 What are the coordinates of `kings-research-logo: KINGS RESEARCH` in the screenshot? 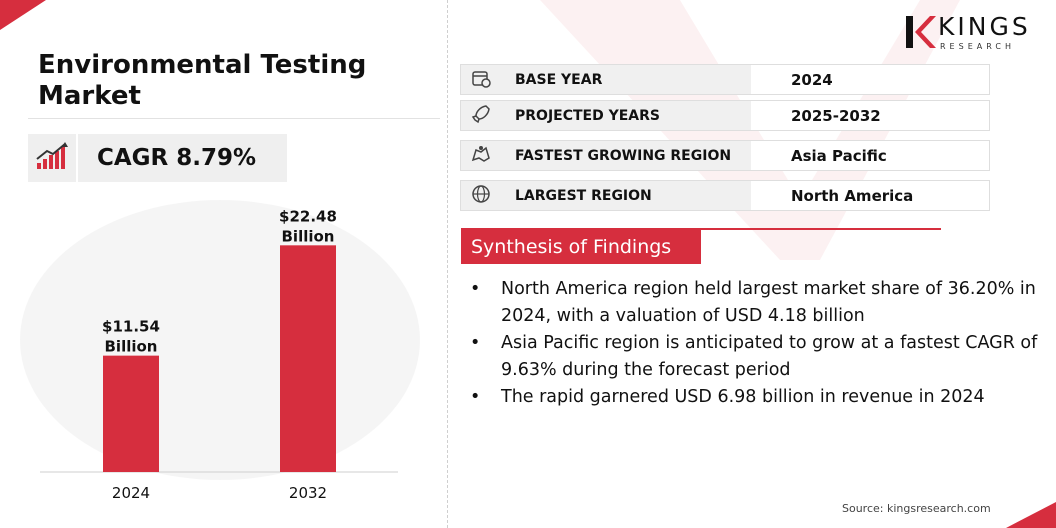 It's located at (969, 33).